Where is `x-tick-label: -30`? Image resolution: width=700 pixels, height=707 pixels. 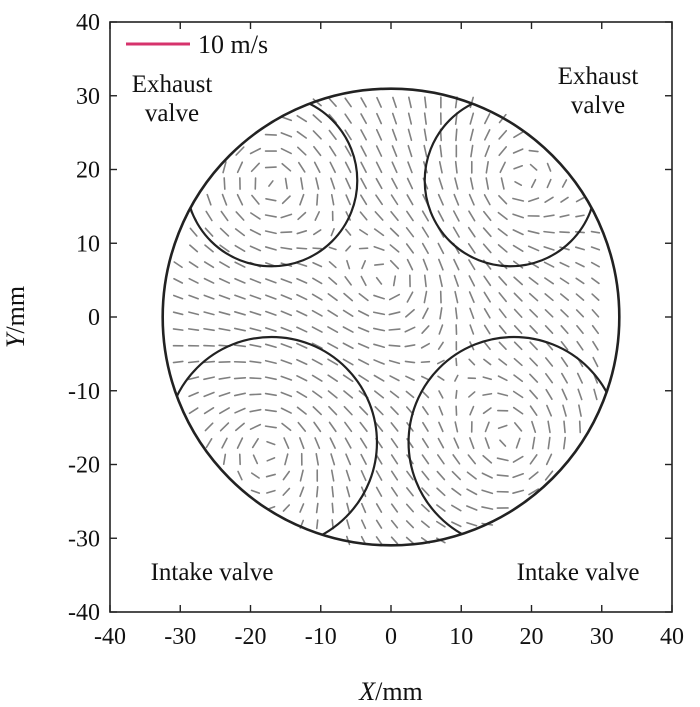
x-tick-label: -30 is located at coordinates (180, 637).